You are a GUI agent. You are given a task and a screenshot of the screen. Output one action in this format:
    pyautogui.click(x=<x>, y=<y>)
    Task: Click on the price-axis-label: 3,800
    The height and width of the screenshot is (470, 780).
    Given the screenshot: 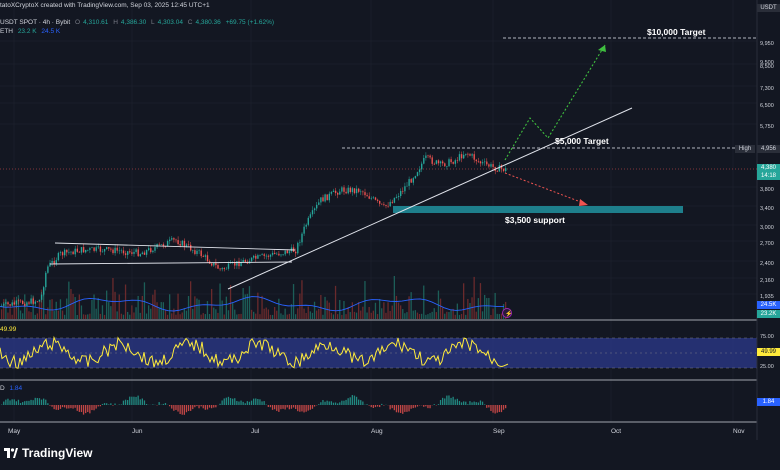 What is the action you would take?
    pyautogui.click(x=767, y=190)
    